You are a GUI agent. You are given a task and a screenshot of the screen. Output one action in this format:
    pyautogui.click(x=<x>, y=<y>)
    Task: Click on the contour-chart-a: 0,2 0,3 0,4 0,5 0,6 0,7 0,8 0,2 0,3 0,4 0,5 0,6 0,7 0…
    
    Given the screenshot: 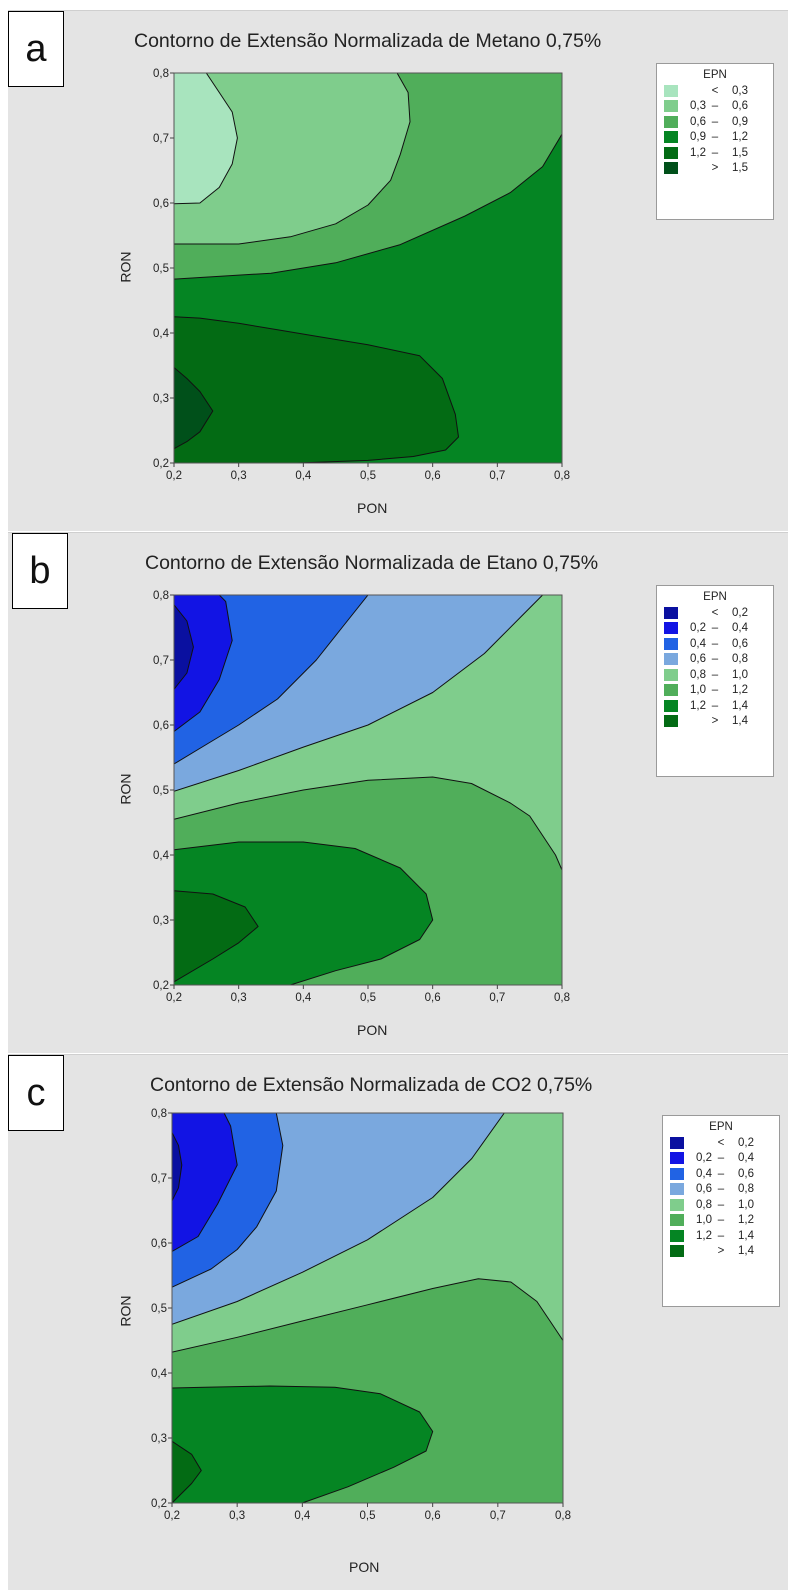 What is the action you would take?
    pyautogui.click(x=361, y=275)
    